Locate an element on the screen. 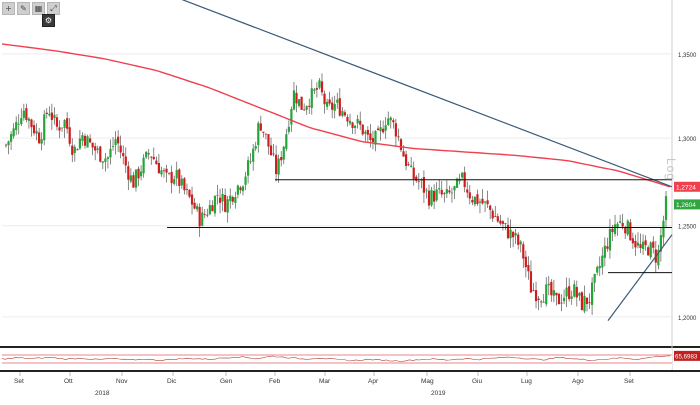 The height and width of the screenshot is (405, 700). x-month-label: Nov is located at coordinates (122, 381).